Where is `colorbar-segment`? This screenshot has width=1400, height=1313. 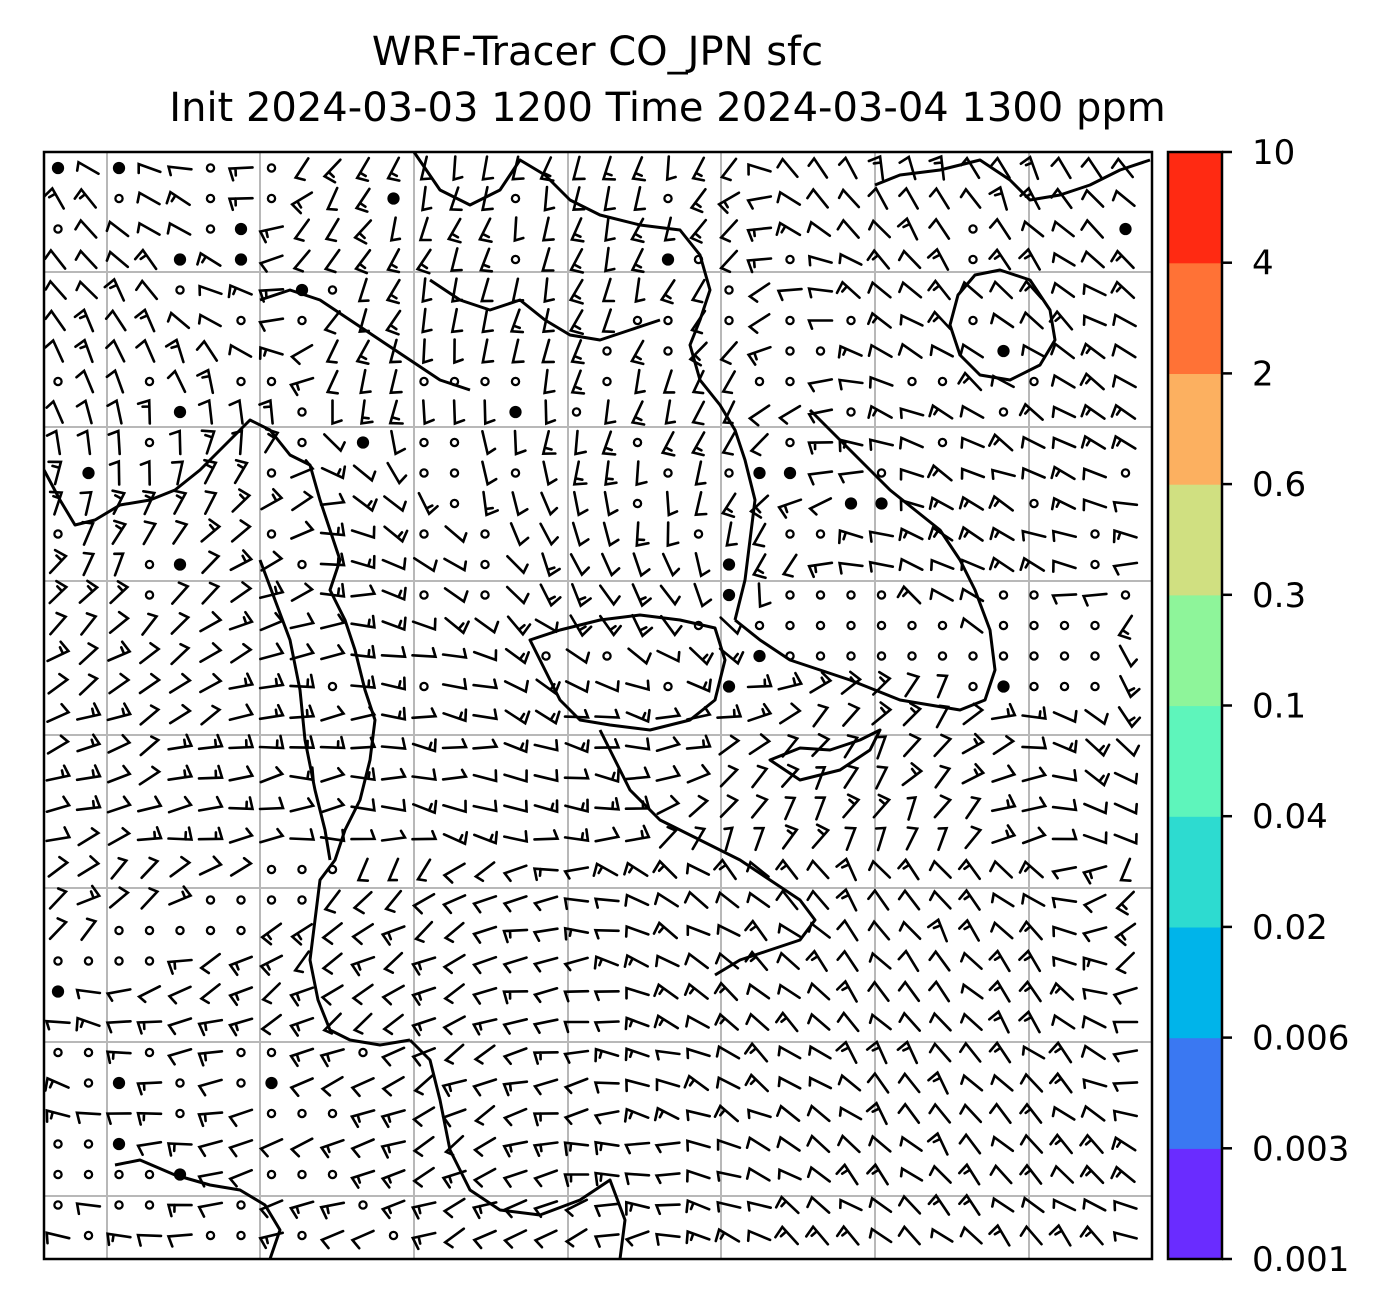
colorbar-segment is located at coordinates (1195, 208).